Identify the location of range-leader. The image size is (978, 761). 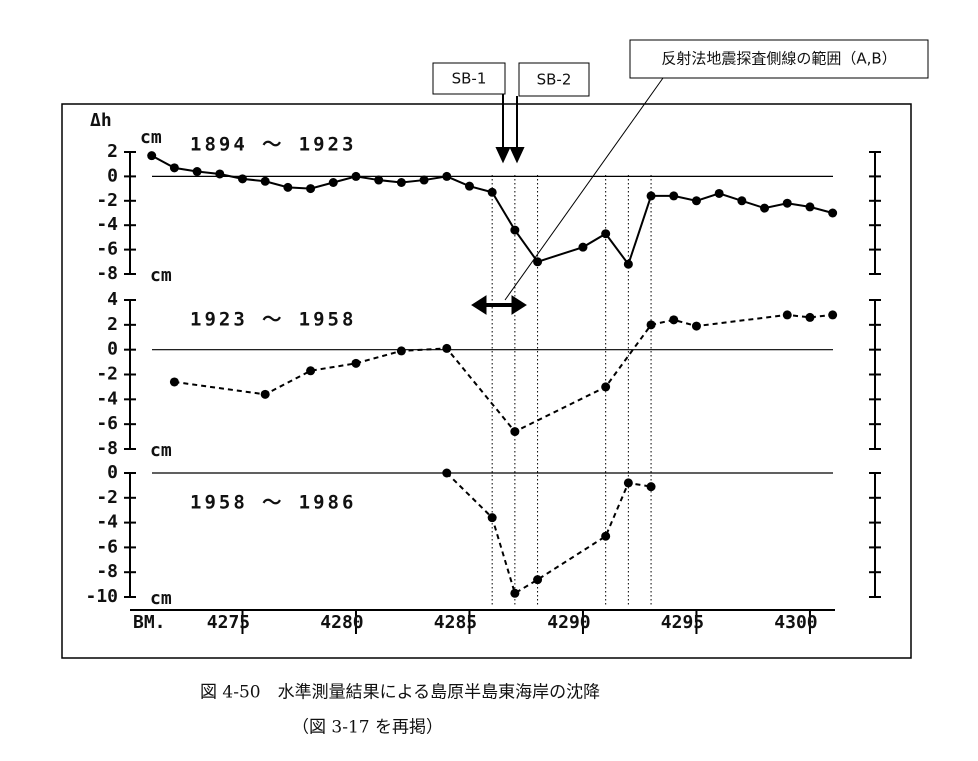
(584, 189).